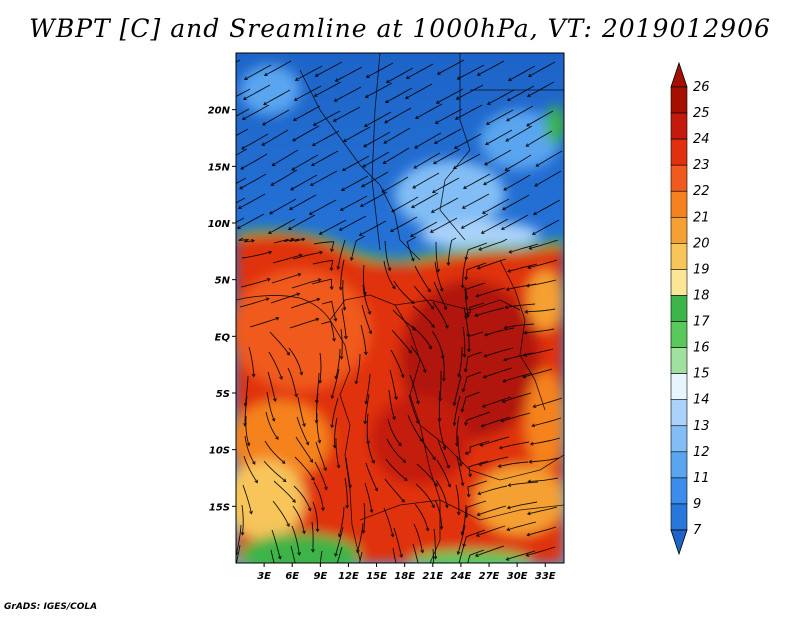  What do you see at coordinates (701, 478) in the screenshot?
I see `colorbar-label: 11` at bounding box center [701, 478].